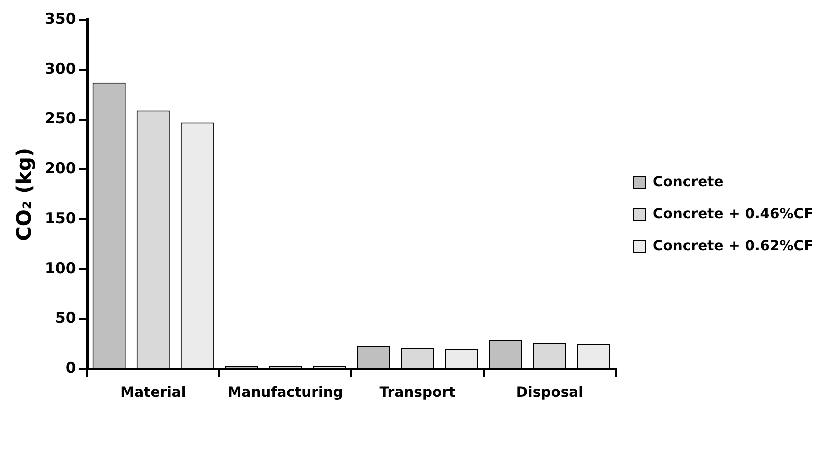  I want to click on y-tick-label: 200, so click(60, 169).